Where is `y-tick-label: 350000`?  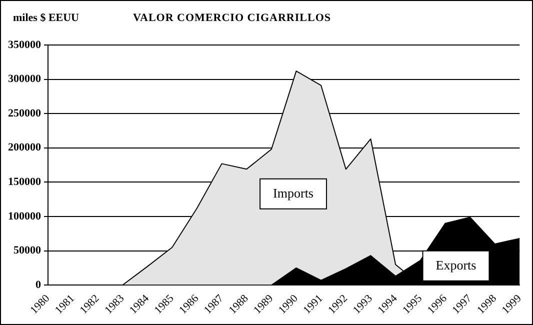
y-tick-label: 350000 is located at coordinates (25, 44).